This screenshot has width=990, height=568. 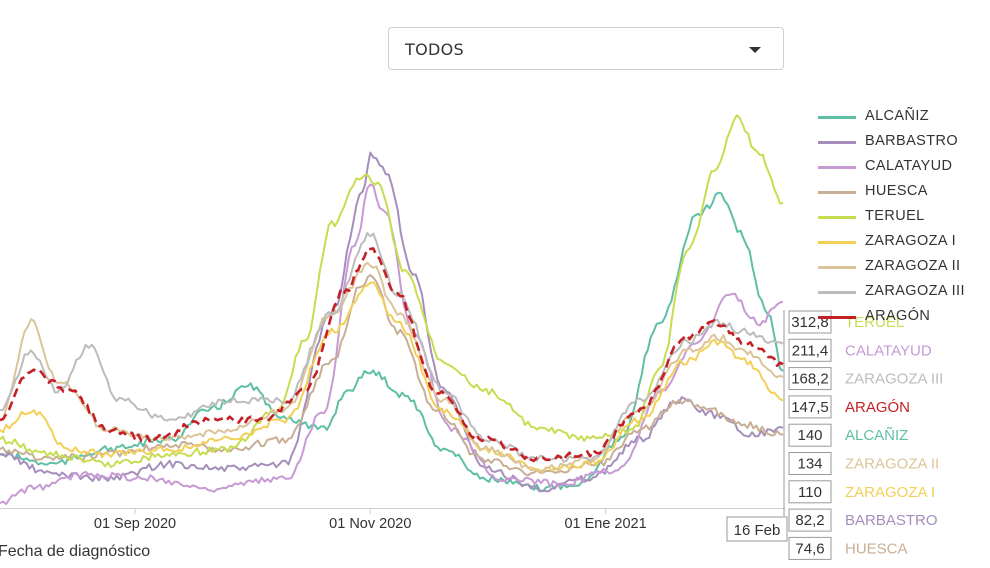 I want to click on legend-label: TERUEL, so click(x=895, y=216).